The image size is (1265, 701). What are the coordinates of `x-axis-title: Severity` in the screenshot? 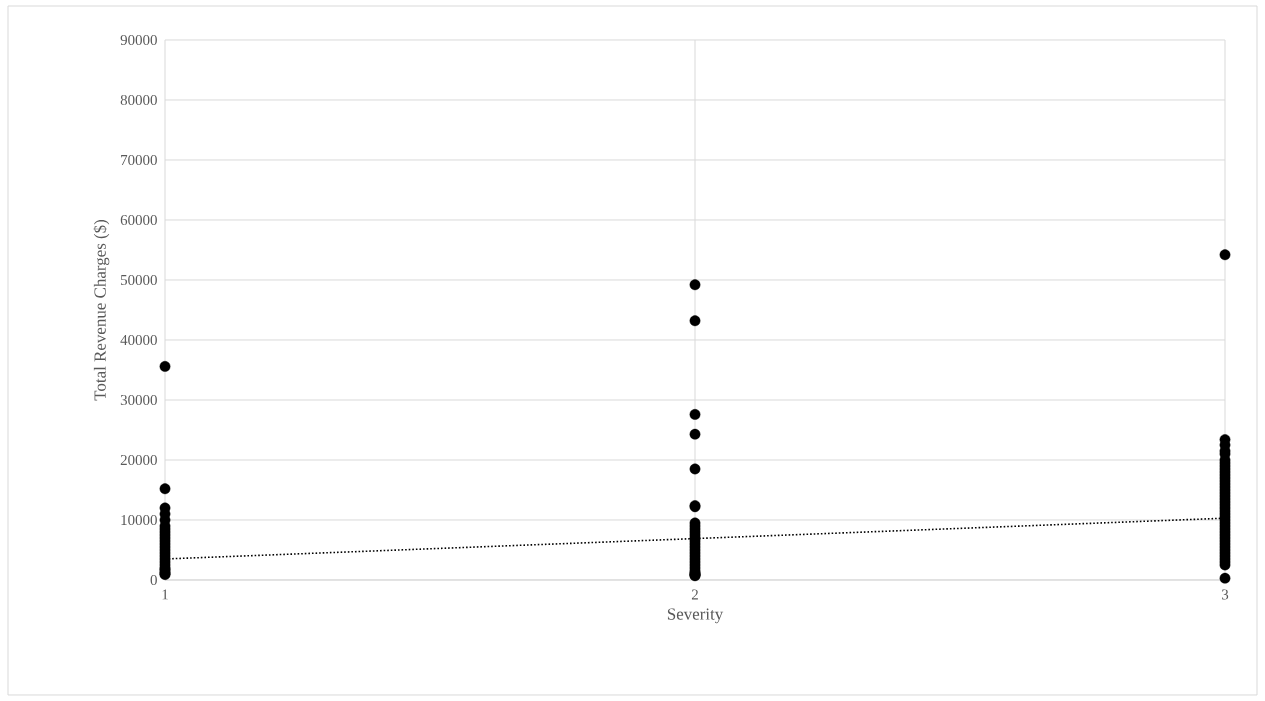 It's located at (695, 616).